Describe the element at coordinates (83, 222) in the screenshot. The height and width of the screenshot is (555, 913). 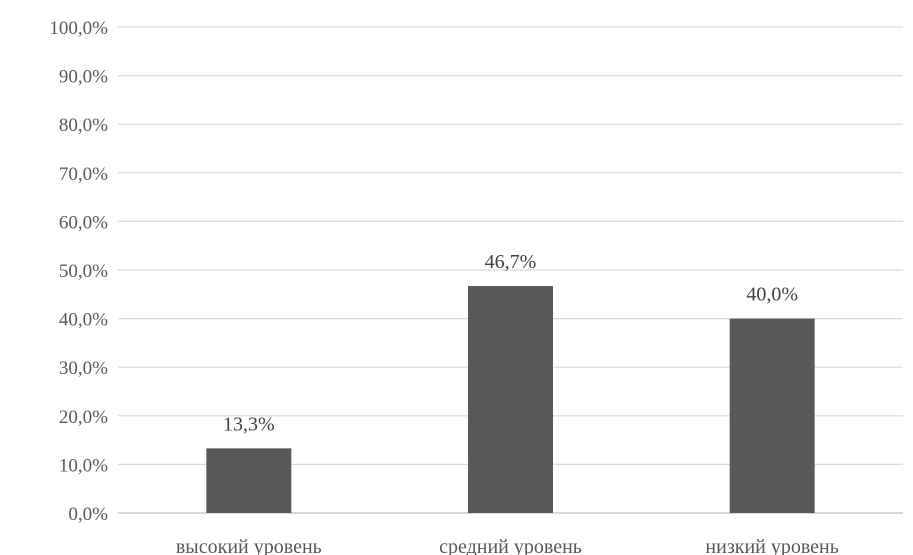
I see `y-tick-label: 60,0%` at that location.